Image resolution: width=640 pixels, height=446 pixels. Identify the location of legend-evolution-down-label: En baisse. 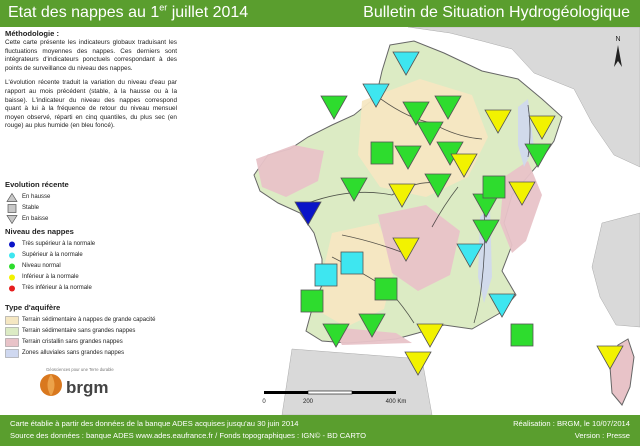
(35, 219).